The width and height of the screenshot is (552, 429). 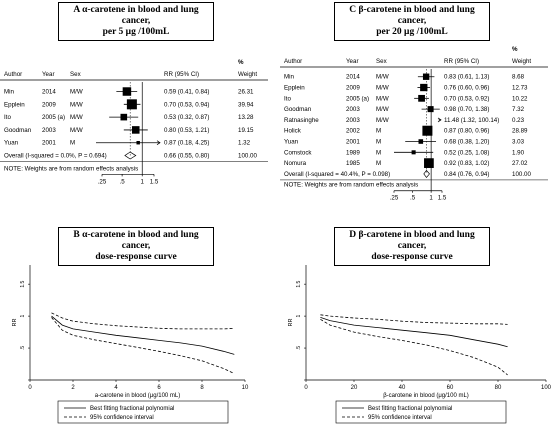 I want to click on row-year: 2014, so click(x=353, y=77).